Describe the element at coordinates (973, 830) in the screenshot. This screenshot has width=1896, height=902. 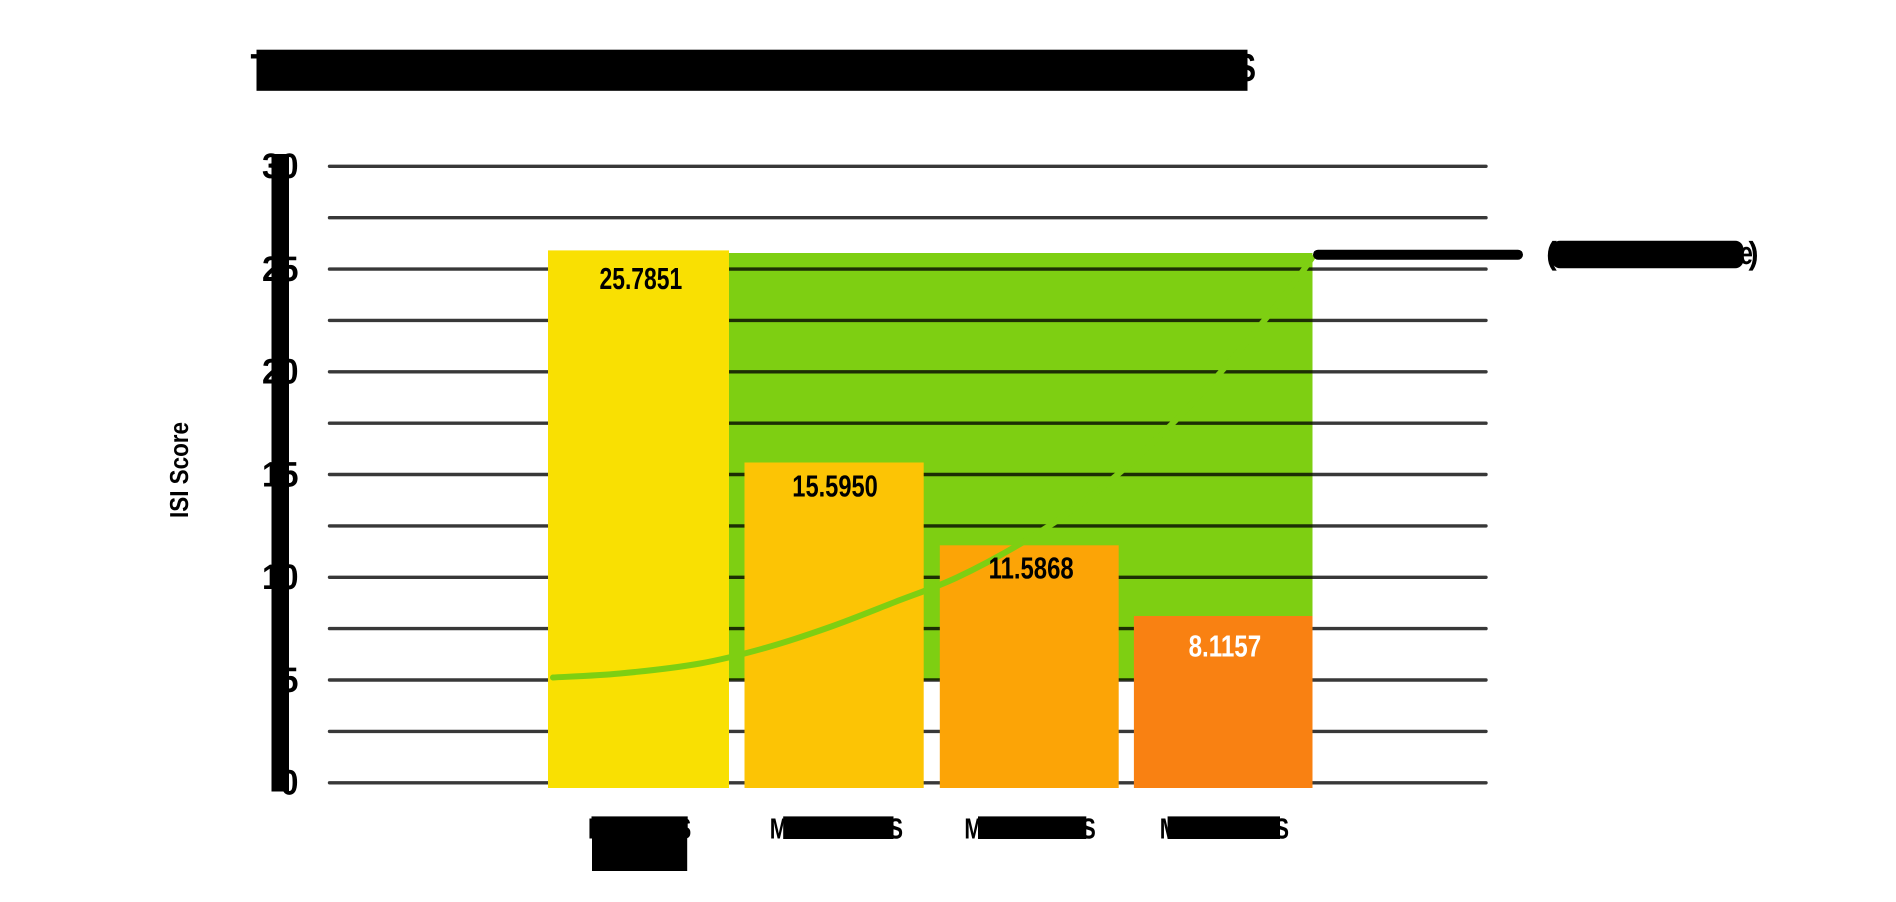
I see `svg-text: M` at that location.